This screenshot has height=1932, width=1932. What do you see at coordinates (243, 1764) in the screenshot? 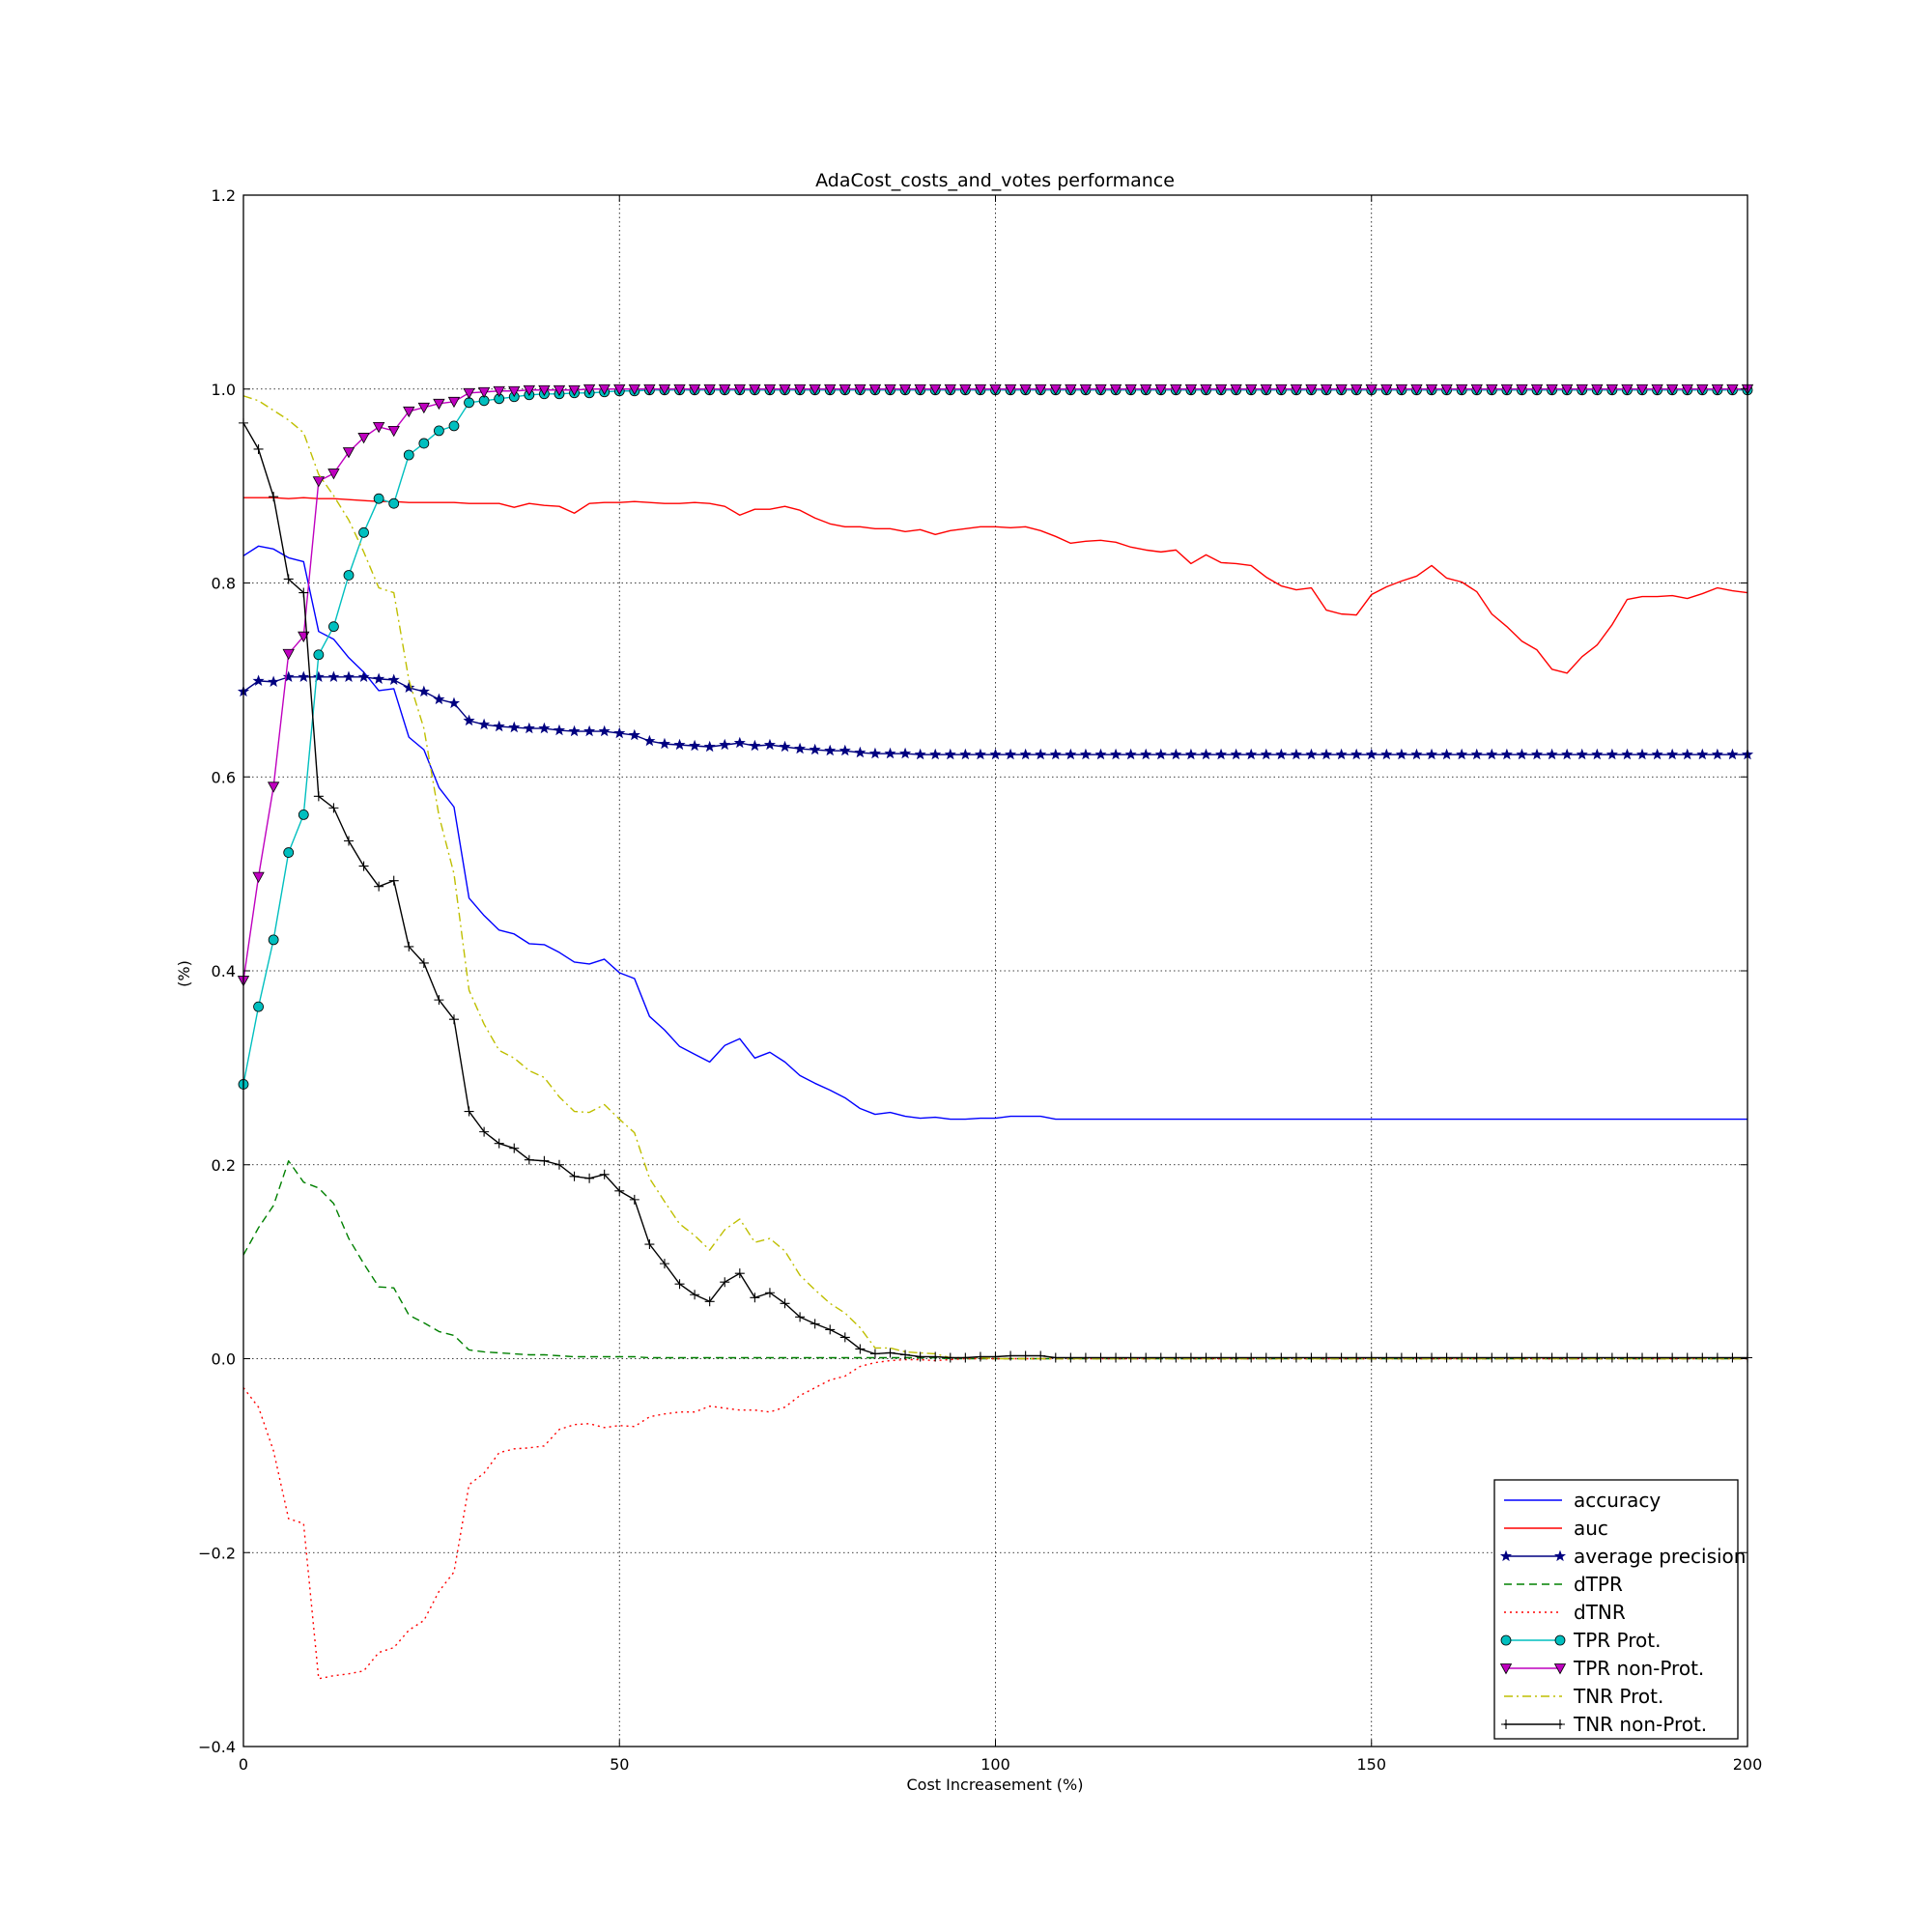
I see `x-tick-label: 0` at bounding box center [243, 1764].